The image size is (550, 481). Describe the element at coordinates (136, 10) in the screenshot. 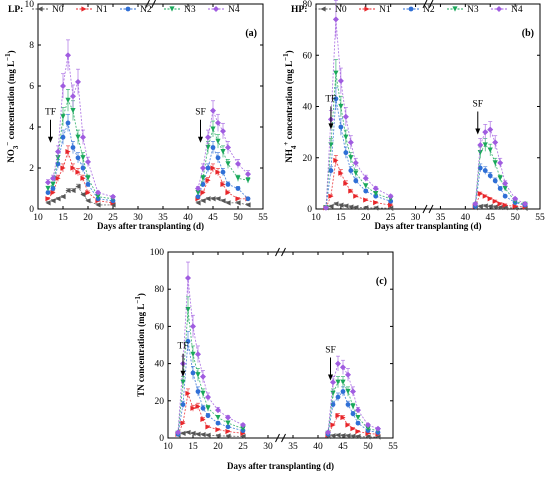

I see `legend-item-N2: N2` at that location.